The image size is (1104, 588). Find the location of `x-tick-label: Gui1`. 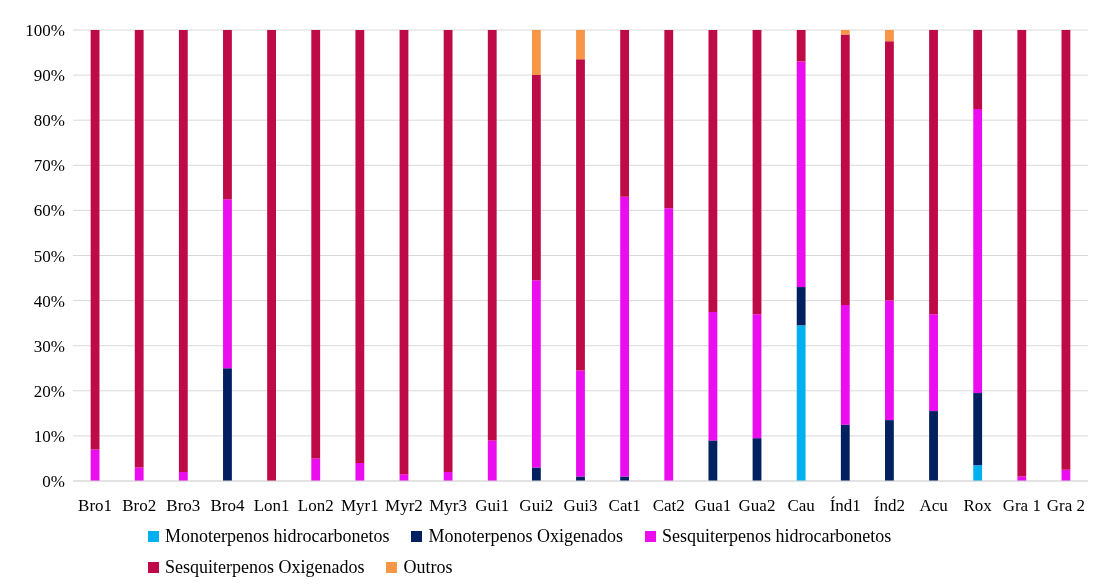

x-tick-label: Gui1 is located at coordinates (492, 506).